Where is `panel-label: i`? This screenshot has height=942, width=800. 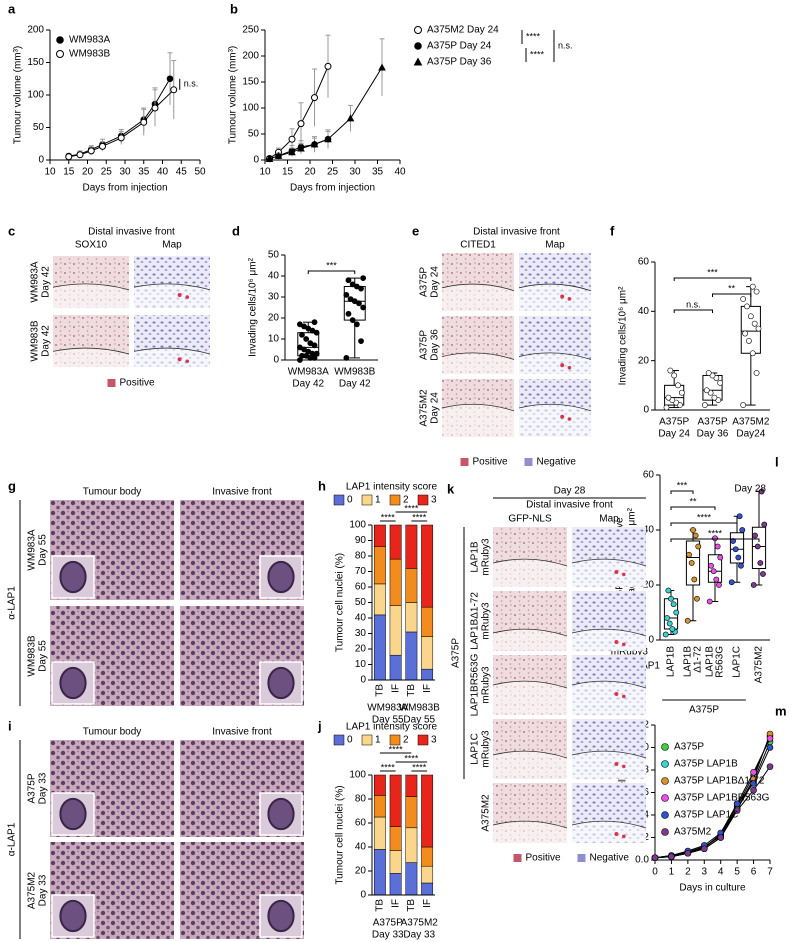
panel-label: i is located at coordinates (10, 725).